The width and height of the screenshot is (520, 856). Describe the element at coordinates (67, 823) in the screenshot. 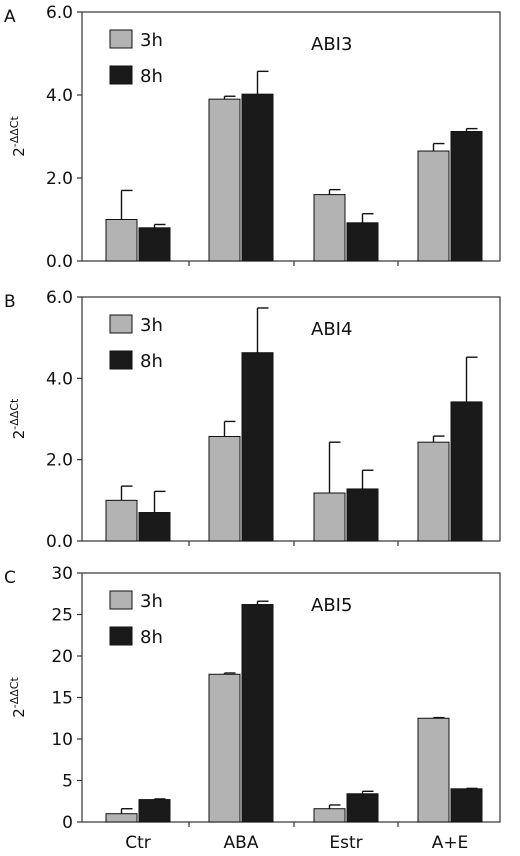

I see `y-tick-label: 0` at that location.